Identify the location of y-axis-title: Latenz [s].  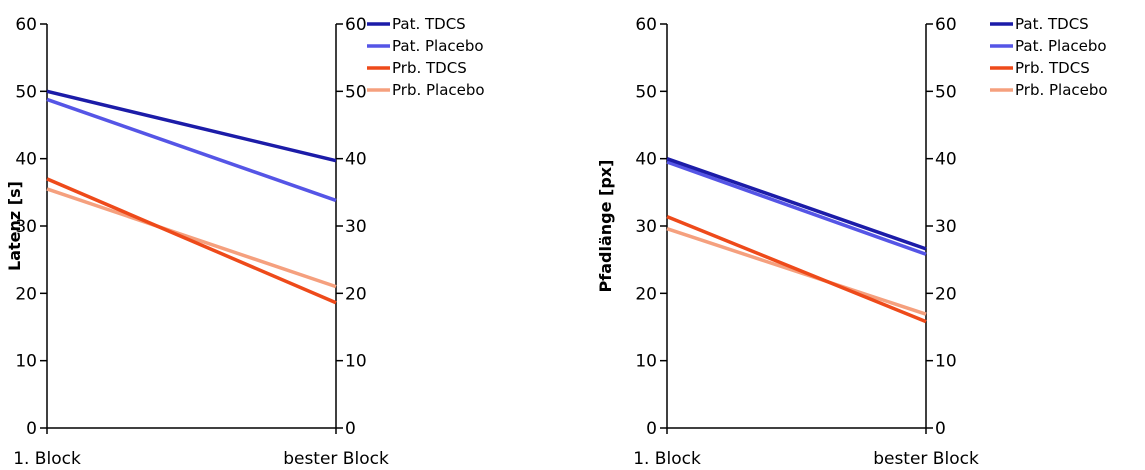
(14, 226).